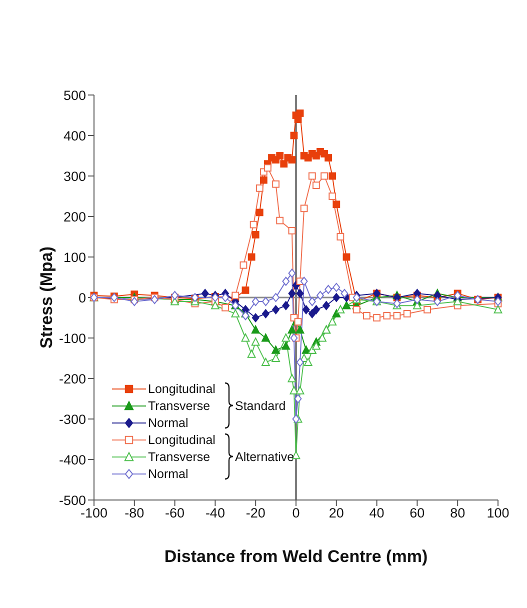 The height and width of the screenshot is (608, 527). I want to click on y-tick-label: 300, so click(74, 176).